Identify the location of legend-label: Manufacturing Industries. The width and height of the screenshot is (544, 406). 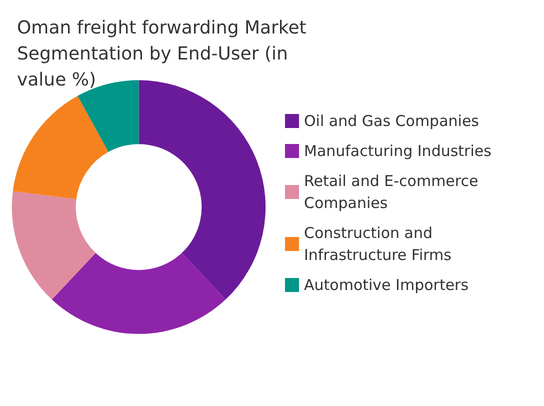
(398, 151).